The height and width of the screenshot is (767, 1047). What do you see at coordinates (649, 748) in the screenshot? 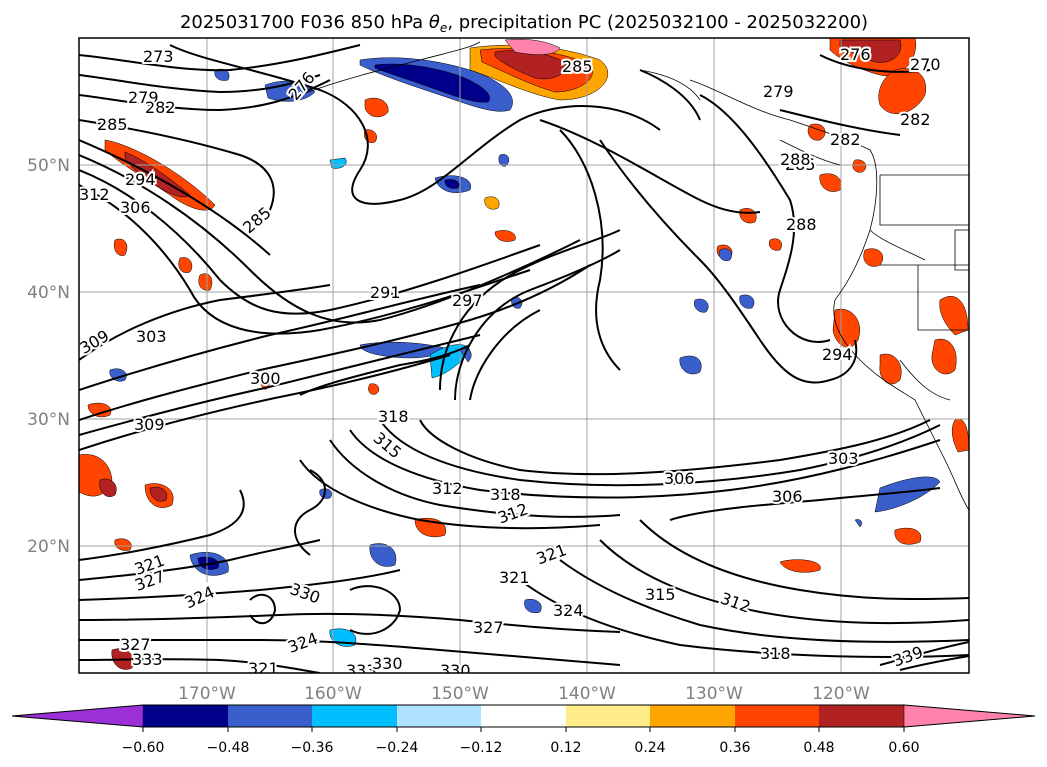
I see `colorbar-tick-label: 0.24` at bounding box center [649, 748].